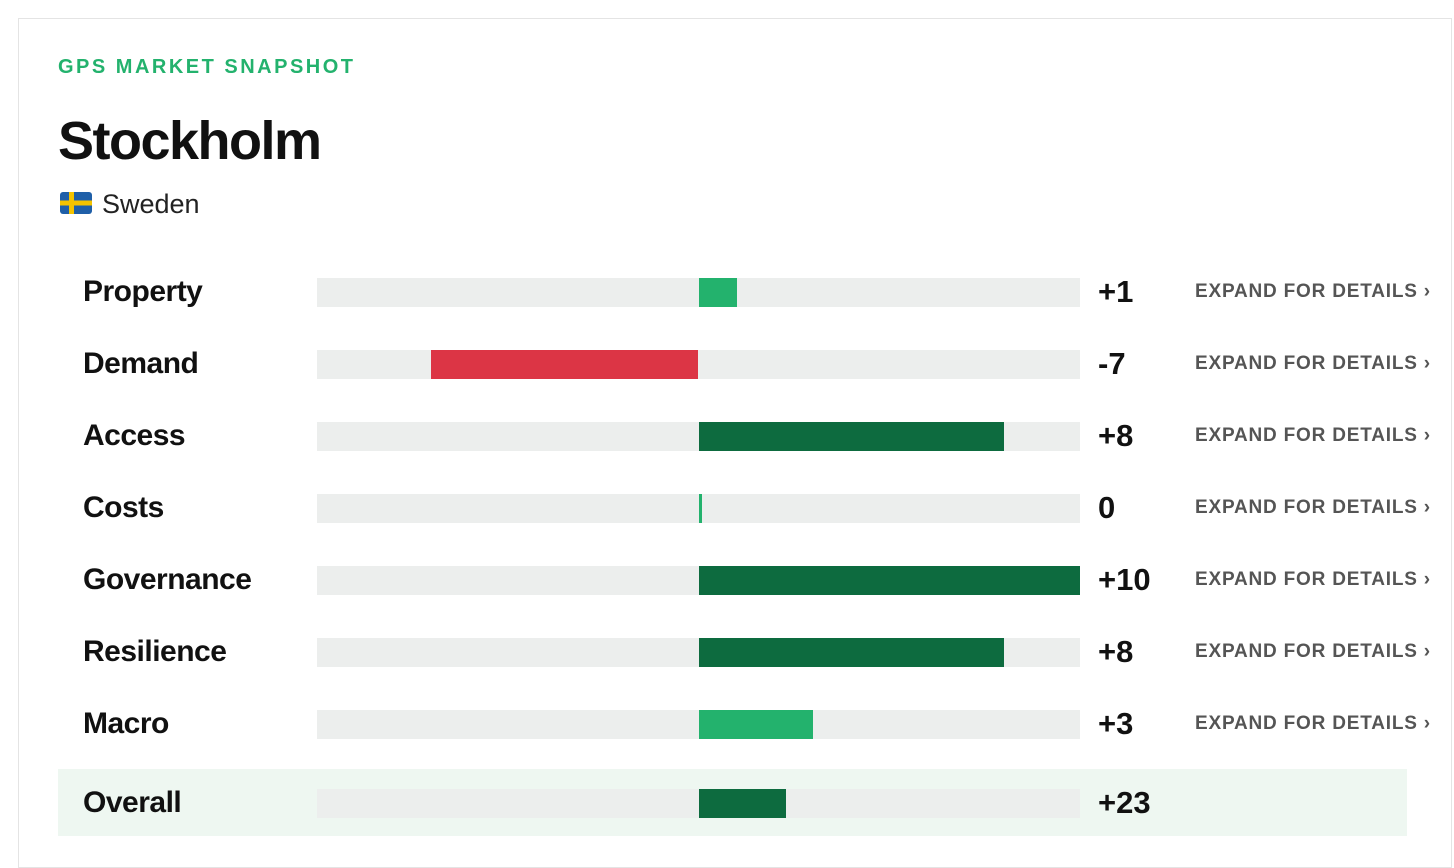 The height and width of the screenshot is (868, 1454). I want to click on row-label: Macro, so click(126, 723).